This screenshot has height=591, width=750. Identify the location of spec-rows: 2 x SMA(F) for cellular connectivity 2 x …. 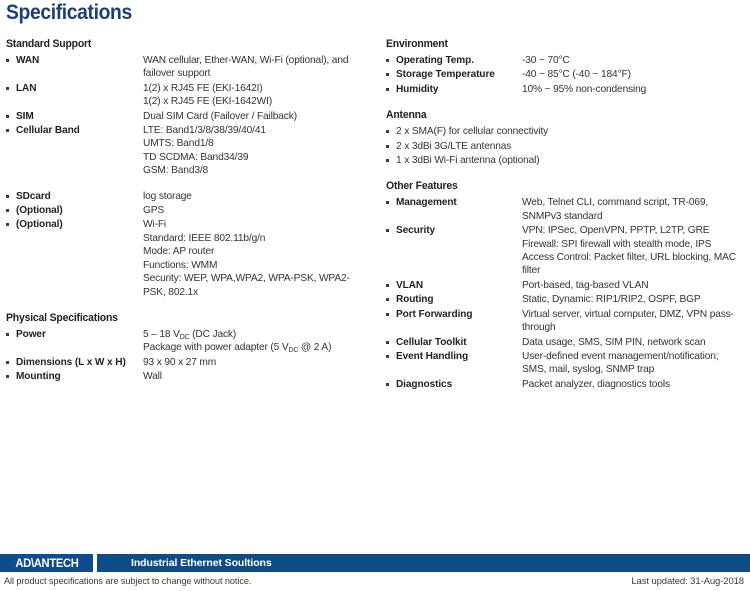
(566, 146).